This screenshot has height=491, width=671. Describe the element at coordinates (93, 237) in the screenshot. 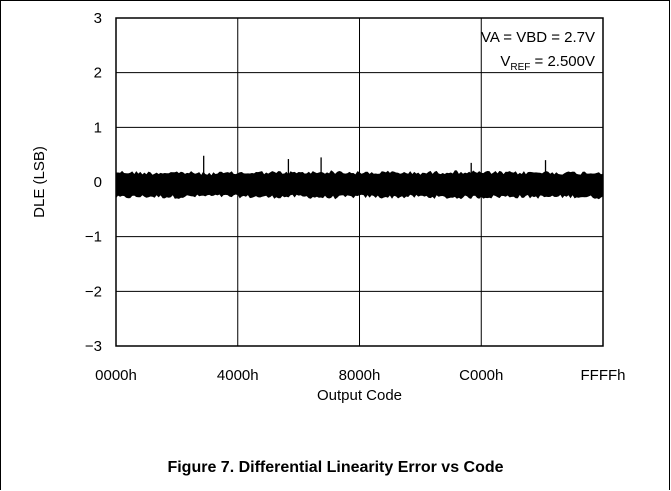

I see `y-tick-label: −1` at that location.